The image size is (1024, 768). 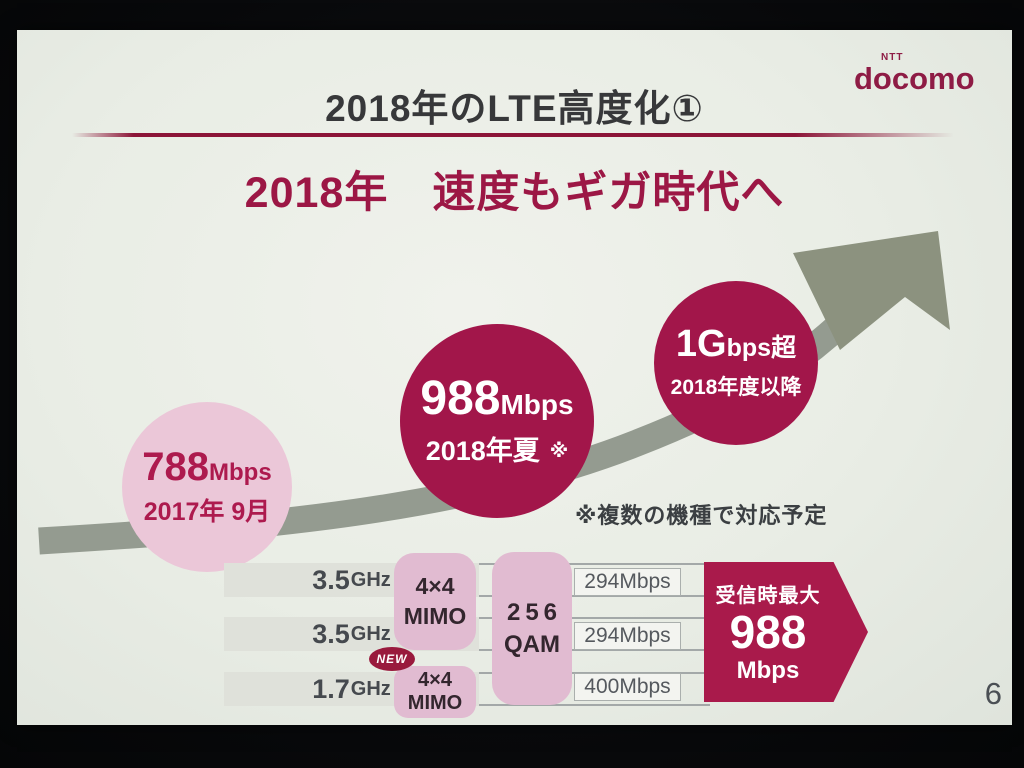 I want to click on milestone-circle-788mbps: 788Mbps 2017年 9月, so click(x=207, y=487).